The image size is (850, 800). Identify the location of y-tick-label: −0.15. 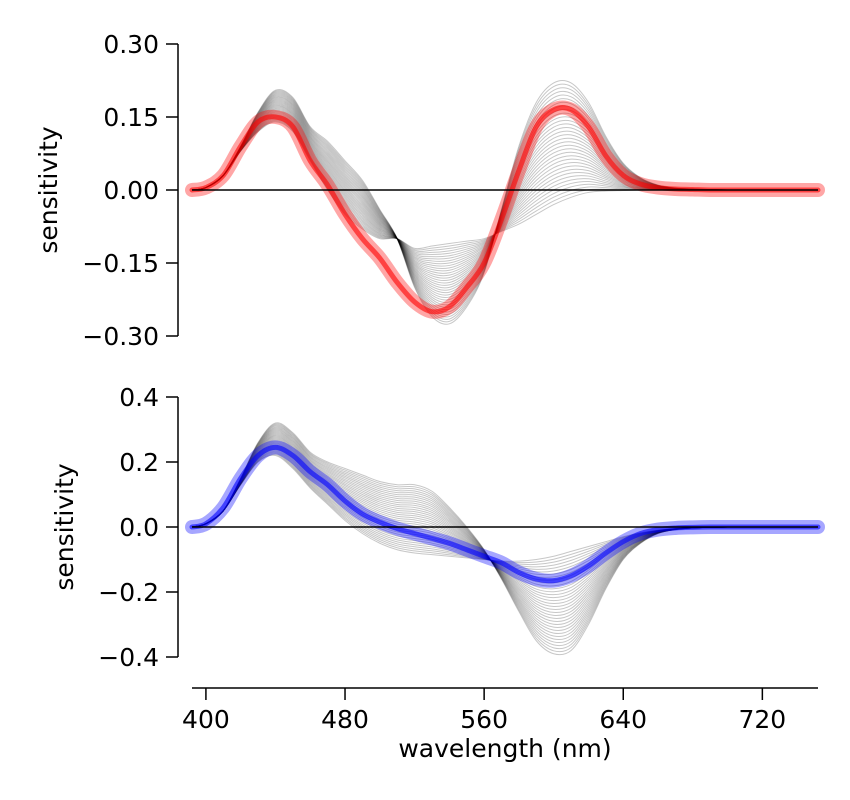
(120, 263).